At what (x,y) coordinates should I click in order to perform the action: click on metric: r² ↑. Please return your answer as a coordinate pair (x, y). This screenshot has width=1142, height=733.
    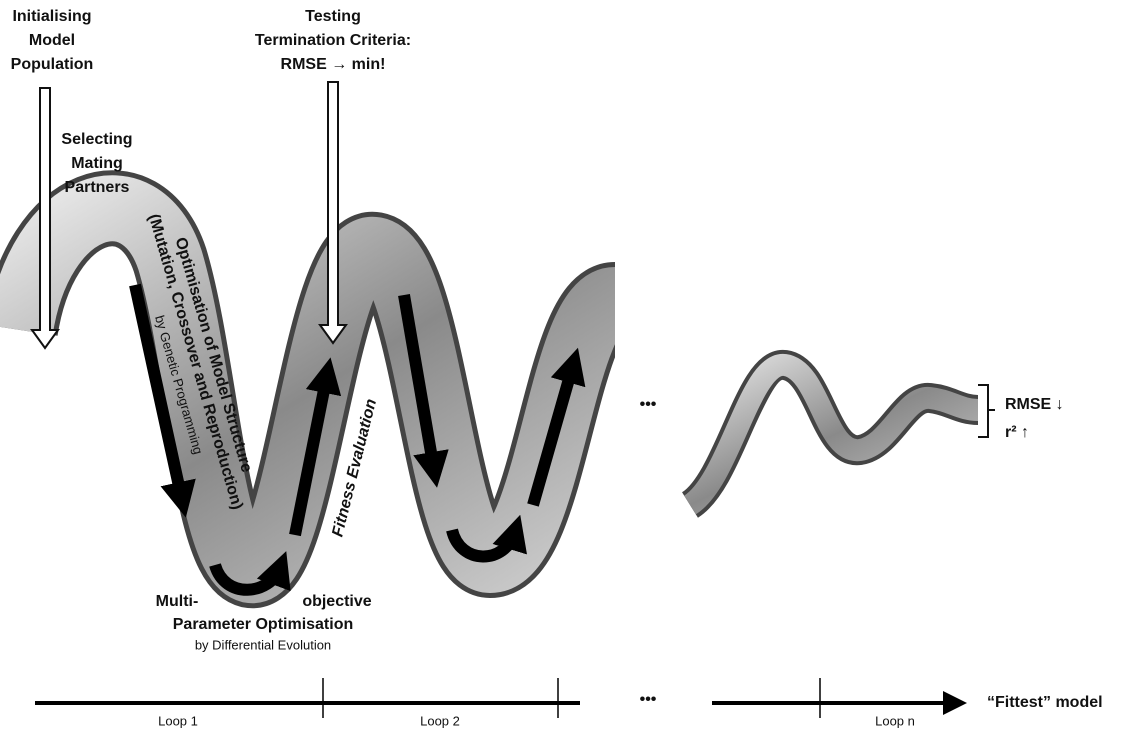
    Looking at the image, I should click on (1017, 432).